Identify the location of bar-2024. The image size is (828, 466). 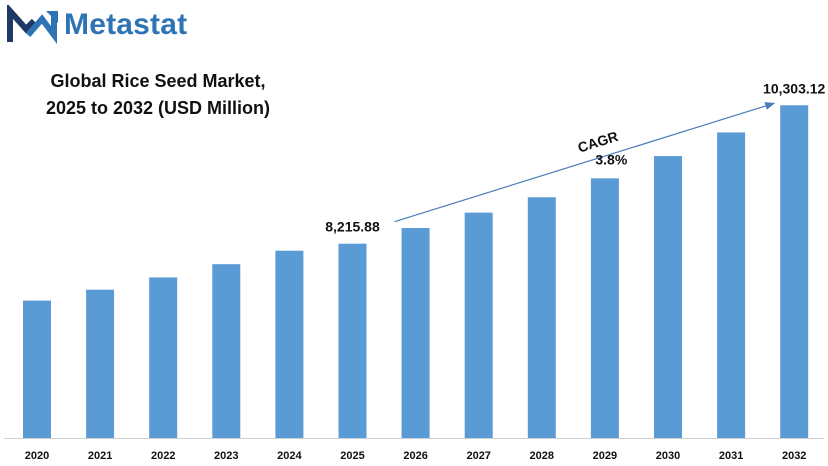
(289, 344).